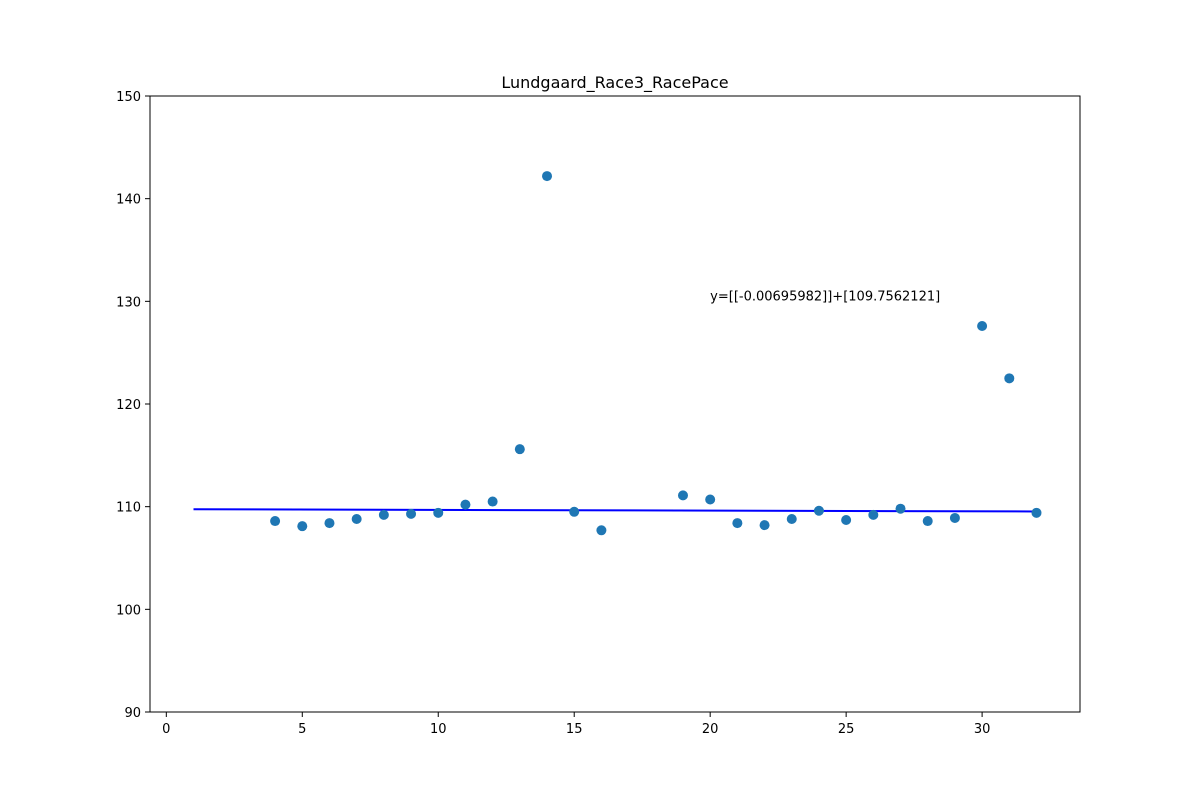 Image resolution: width=1200 pixels, height=800 pixels. I want to click on y-axis: 90 100 110 120 130 140 150, so click(133, 405).